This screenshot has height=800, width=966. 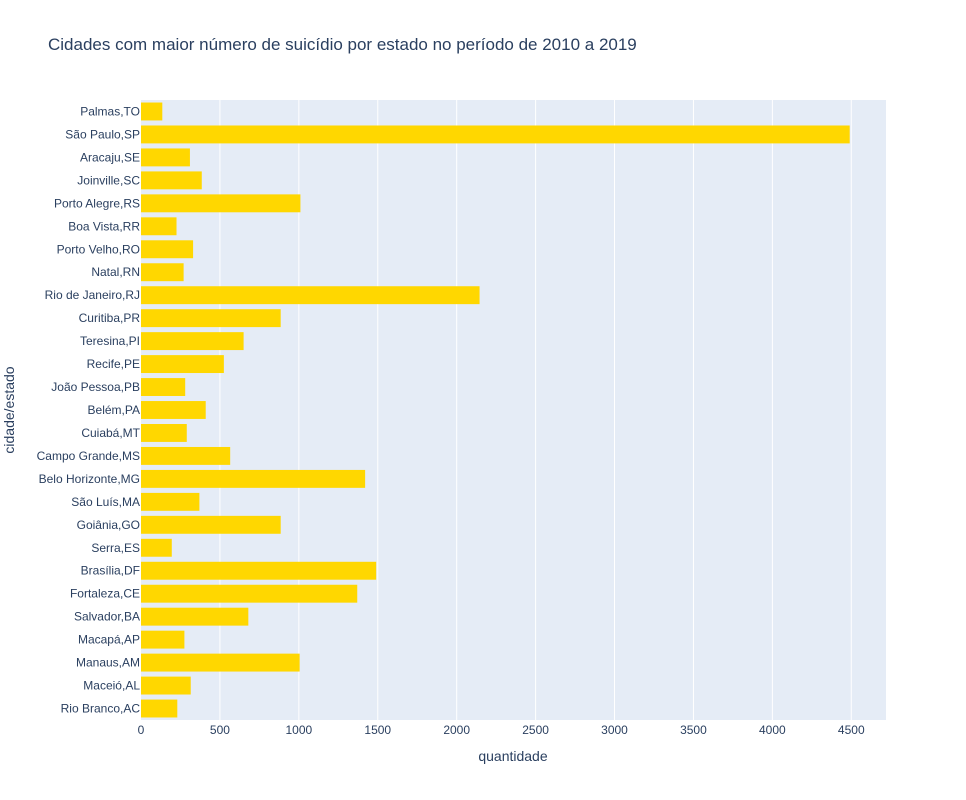 What do you see at coordinates (105, 502) in the screenshot?
I see `y-tick-label: São Luís,MA` at bounding box center [105, 502].